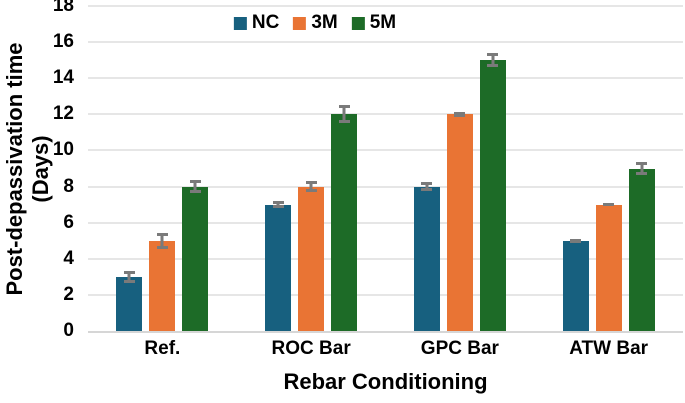 Image resolution: width=685 pixels, height=403 pixels. What do you see at coordinates (63, 114) in the screenshot?
I see `y-tick-label-12: 12` at bounding box center [63, 114].